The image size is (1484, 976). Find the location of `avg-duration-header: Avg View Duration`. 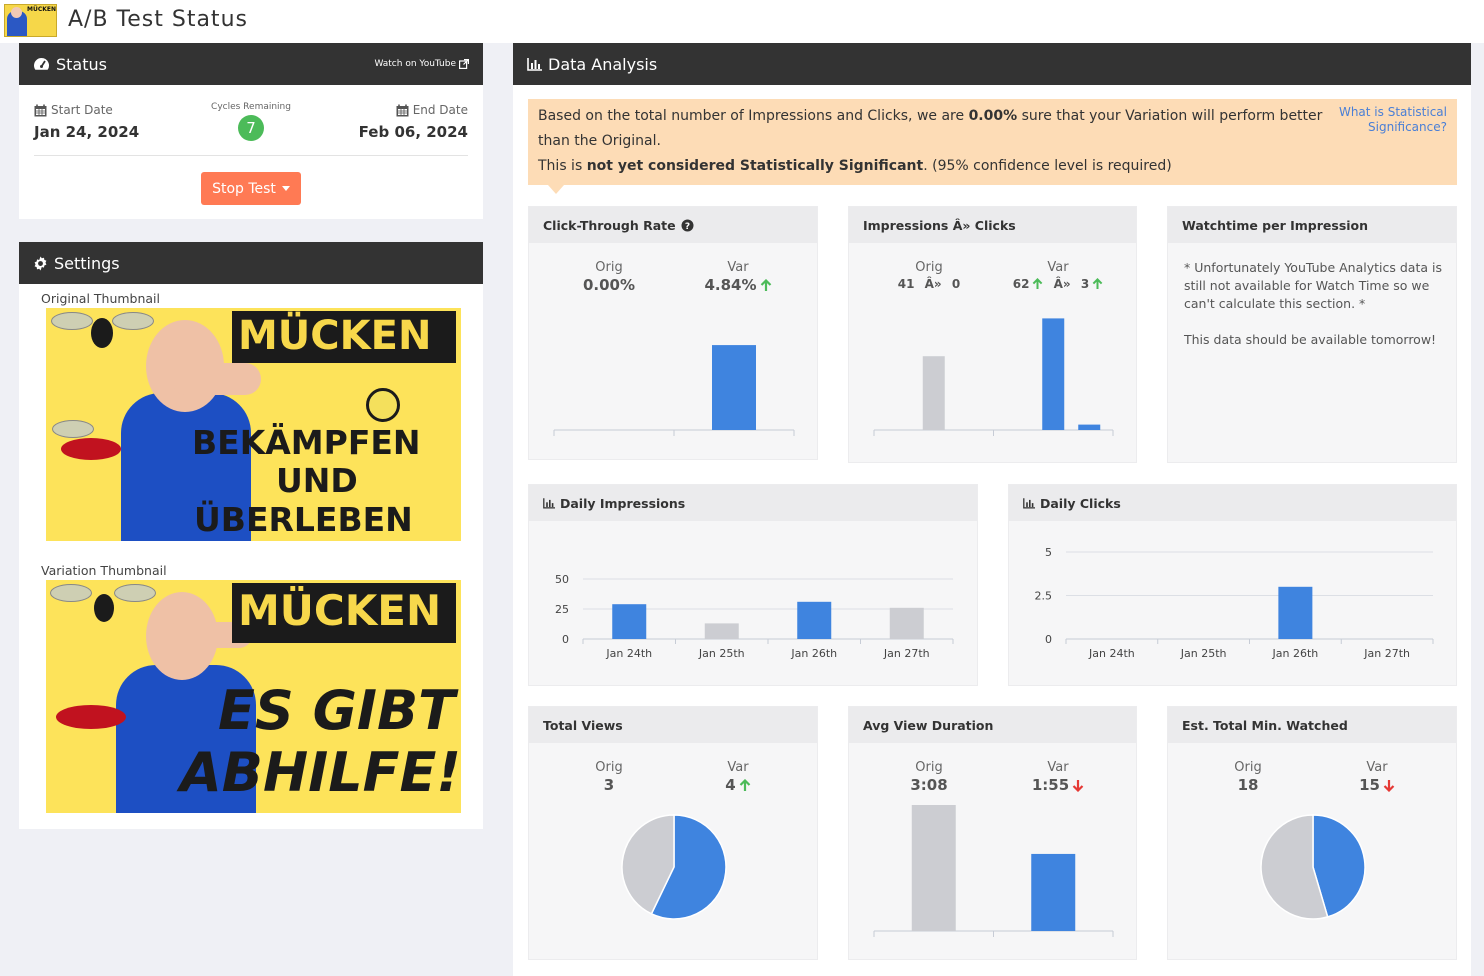

avg-duration-header: Avg View Duration is located at coordinates (992, 725).